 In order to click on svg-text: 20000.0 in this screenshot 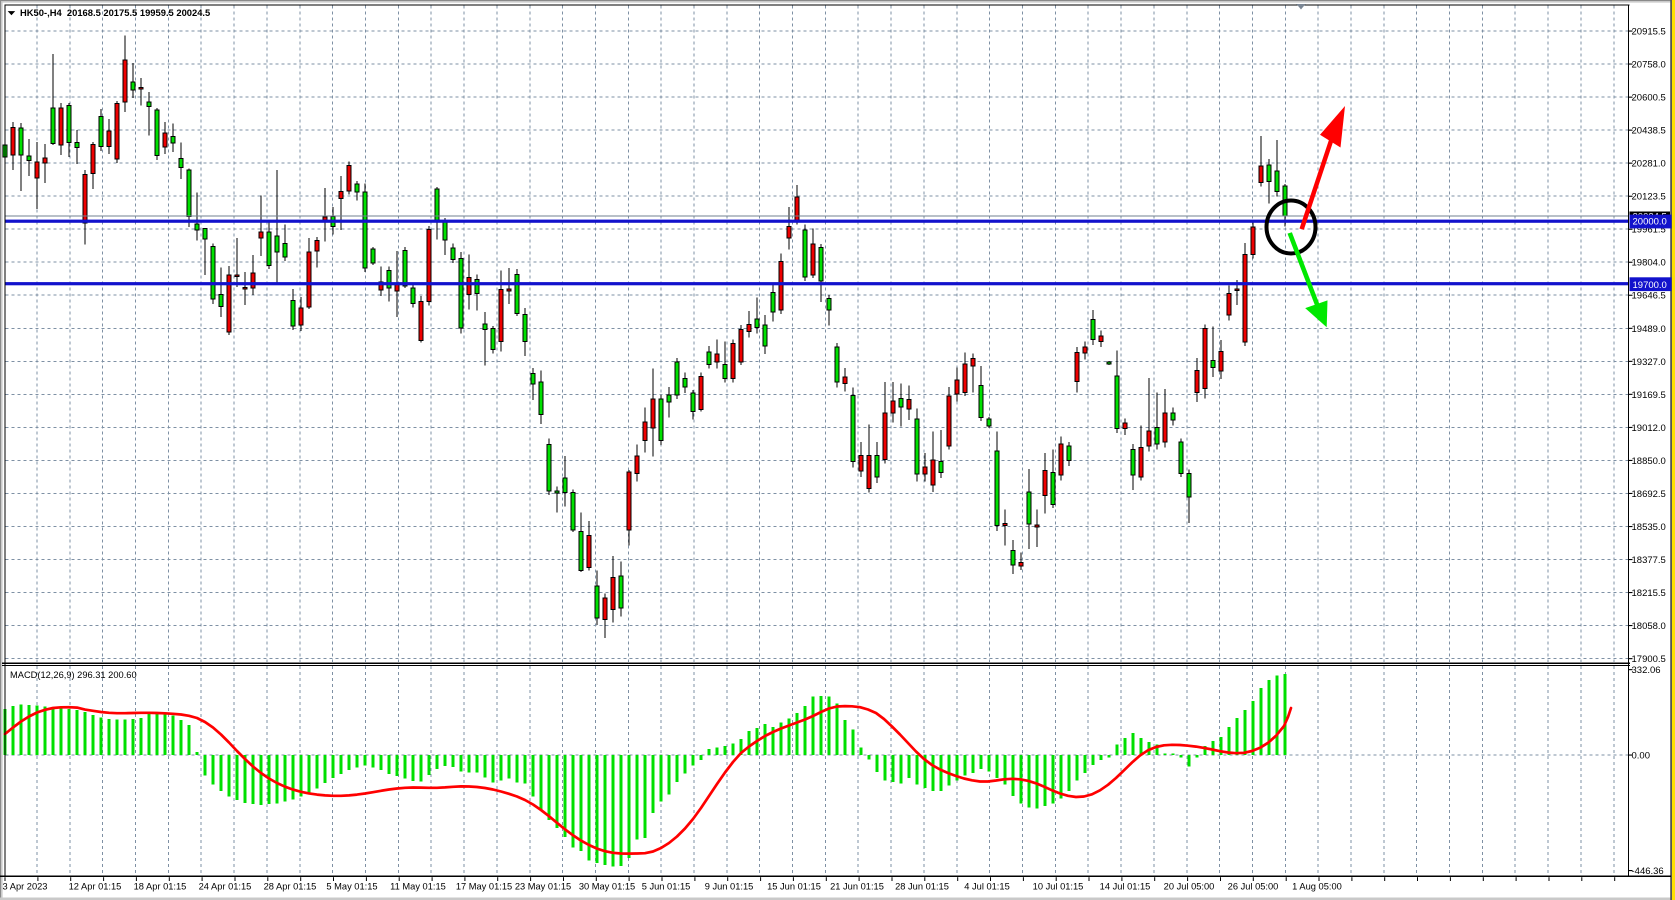, I will do `click(1650, 222)`.